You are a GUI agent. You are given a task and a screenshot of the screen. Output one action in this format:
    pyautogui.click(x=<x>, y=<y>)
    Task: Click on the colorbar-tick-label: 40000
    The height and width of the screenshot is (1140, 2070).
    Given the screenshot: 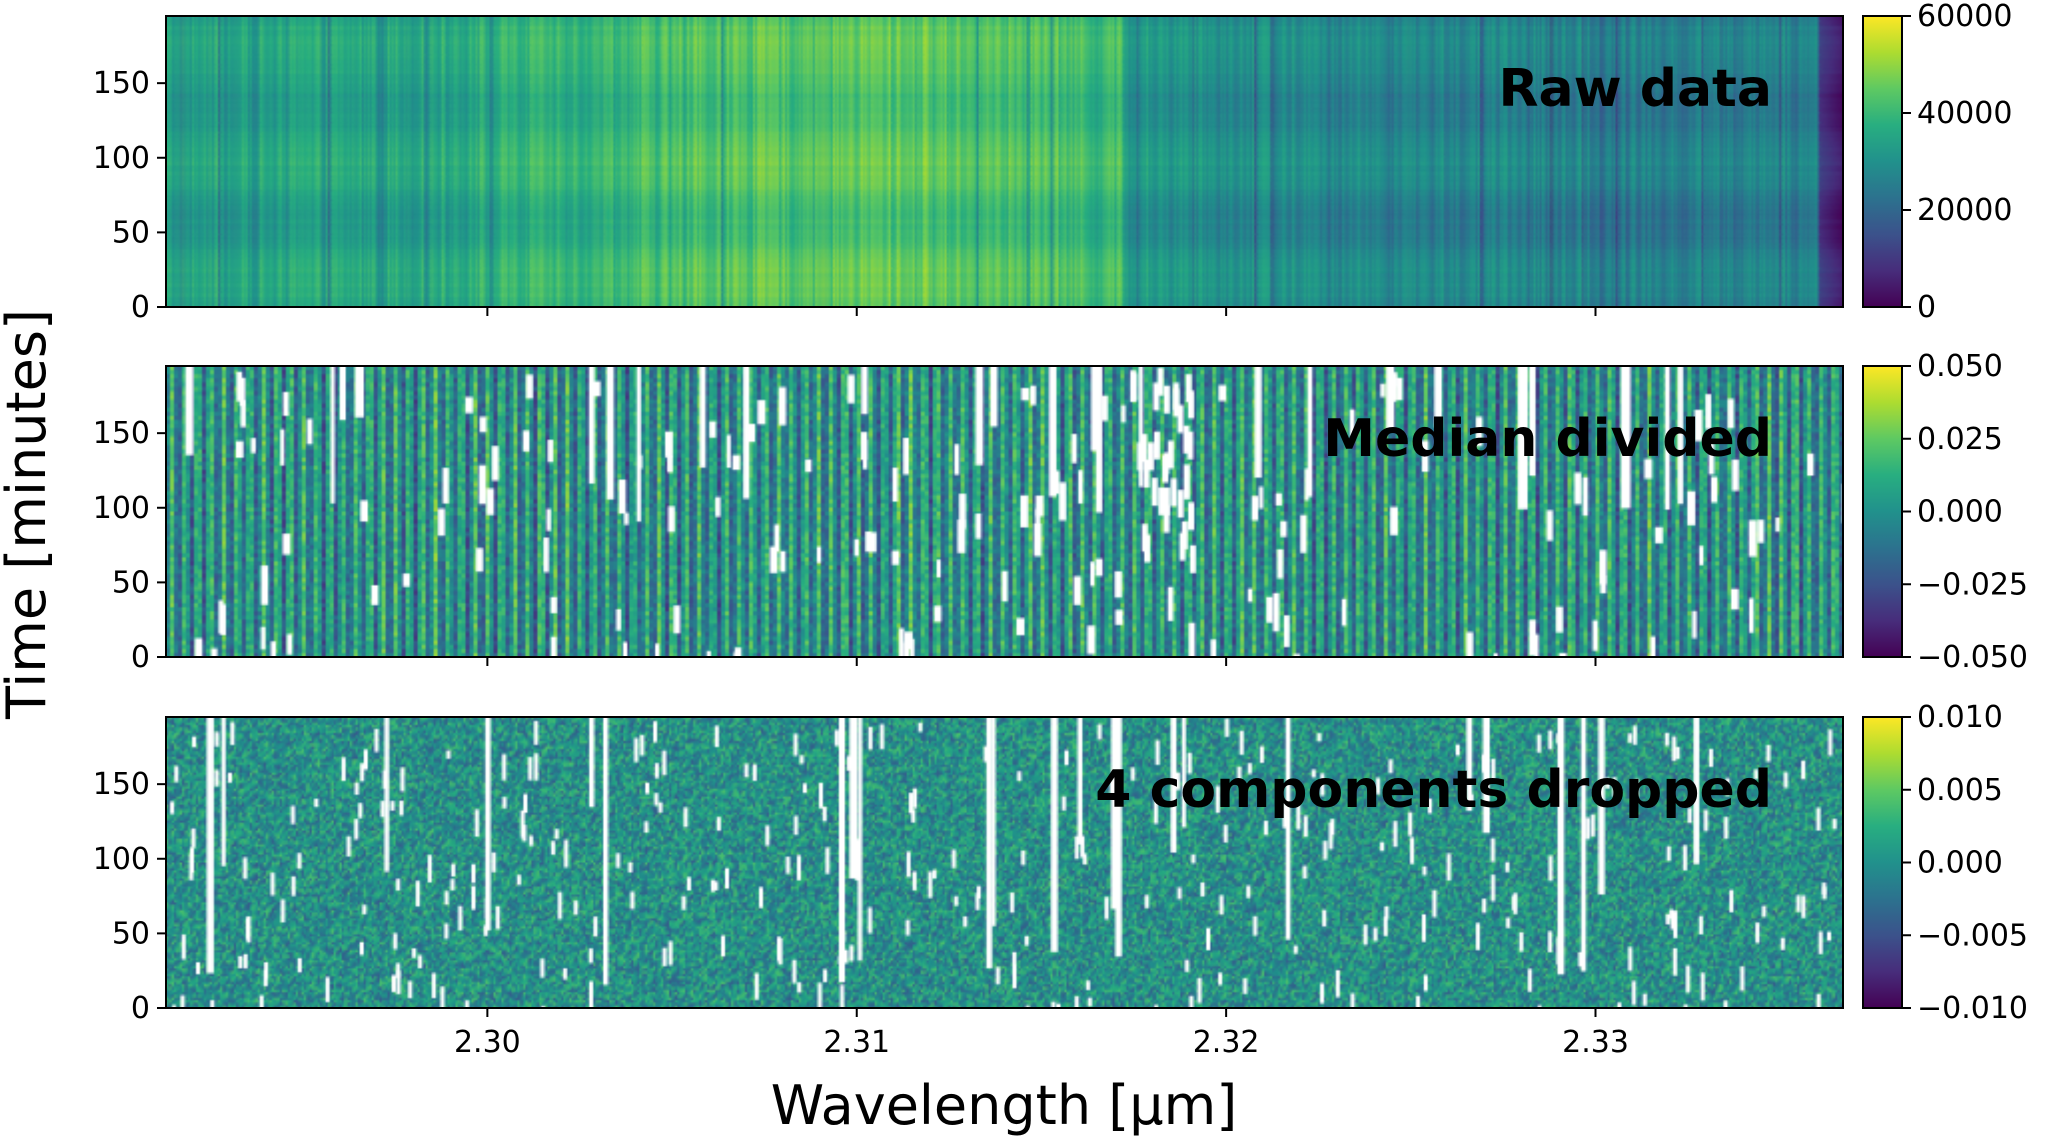 What is the action you would take?
    pyautogui.click(x=1964, y=113)
    